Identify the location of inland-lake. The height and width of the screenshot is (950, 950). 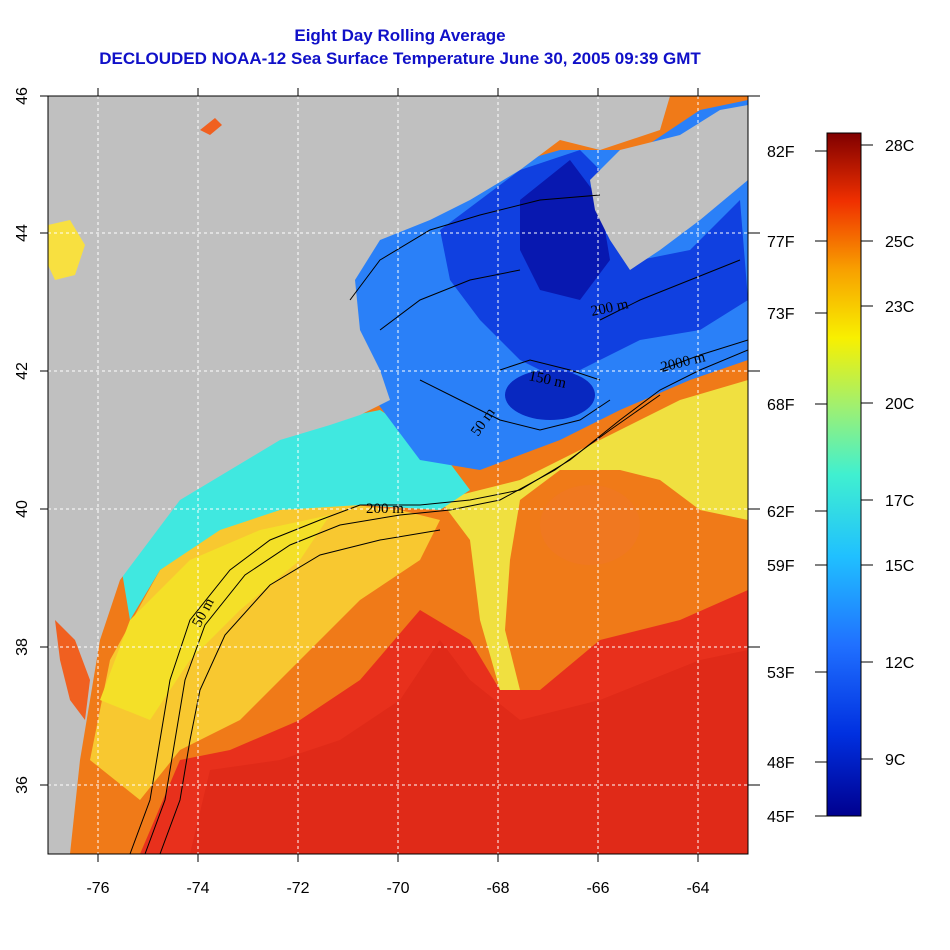
(66, 250).